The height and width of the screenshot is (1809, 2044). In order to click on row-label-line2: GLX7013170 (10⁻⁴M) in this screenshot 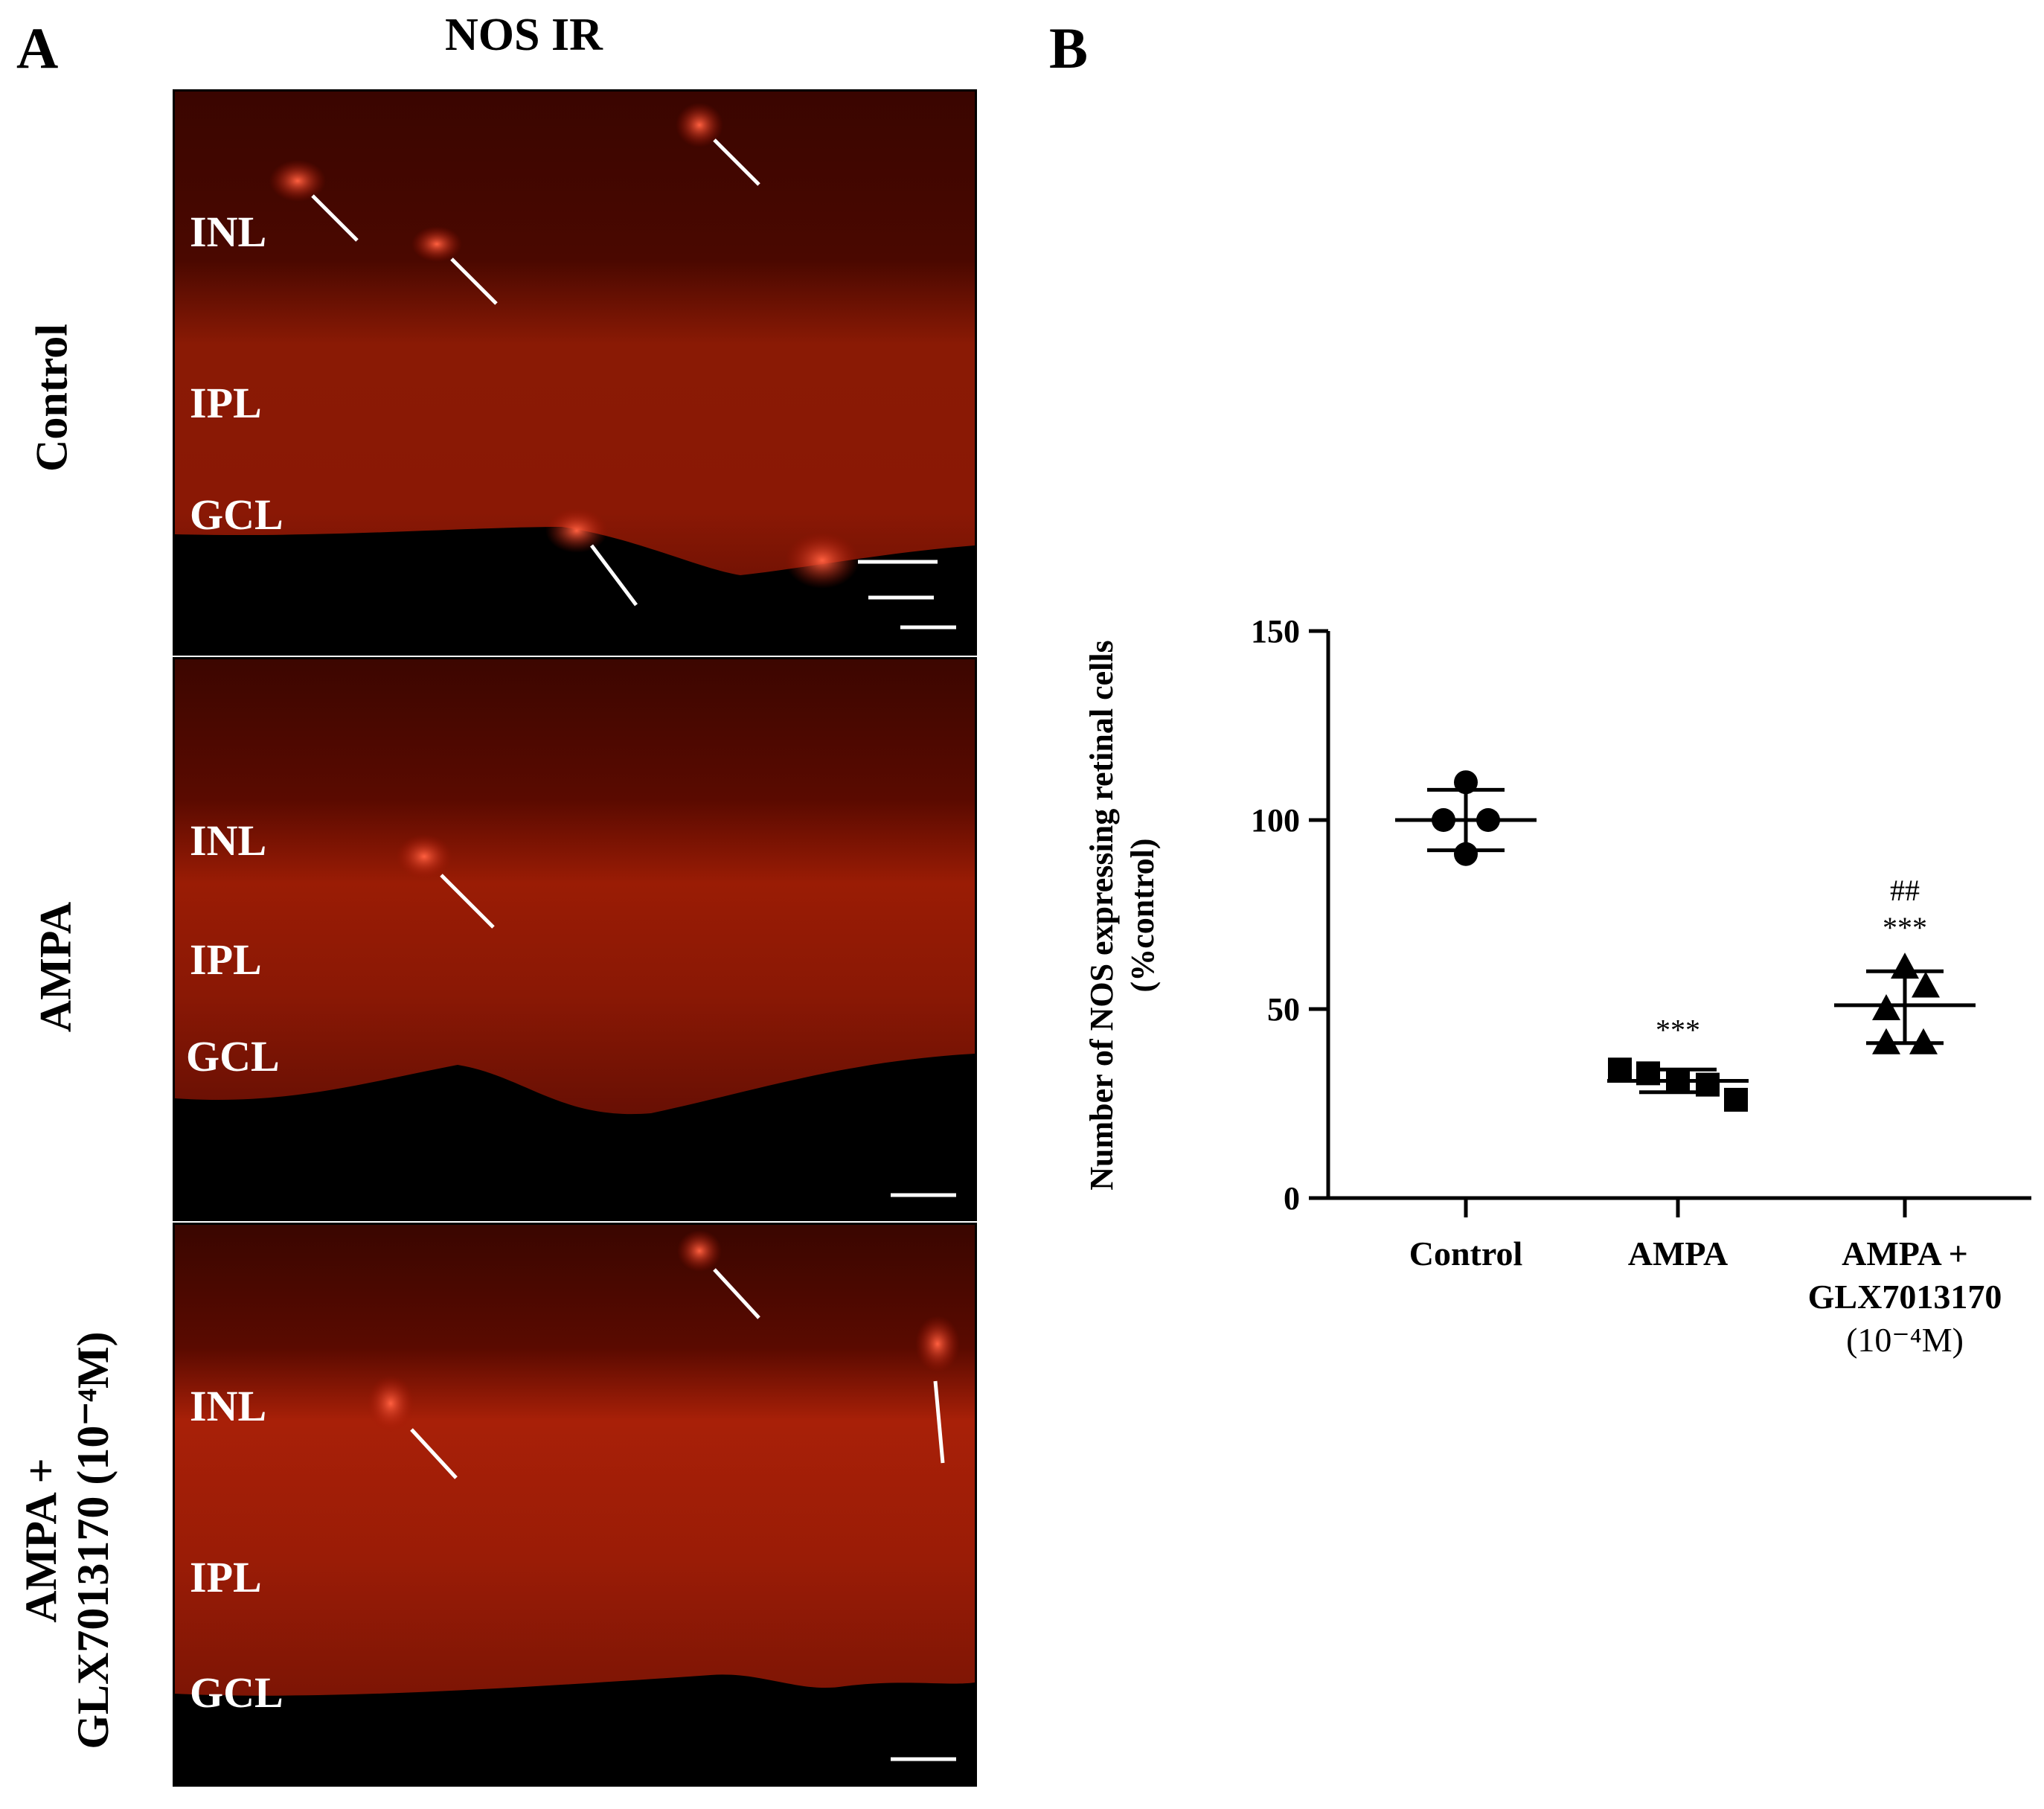, I will do `click(93, 1540)`.